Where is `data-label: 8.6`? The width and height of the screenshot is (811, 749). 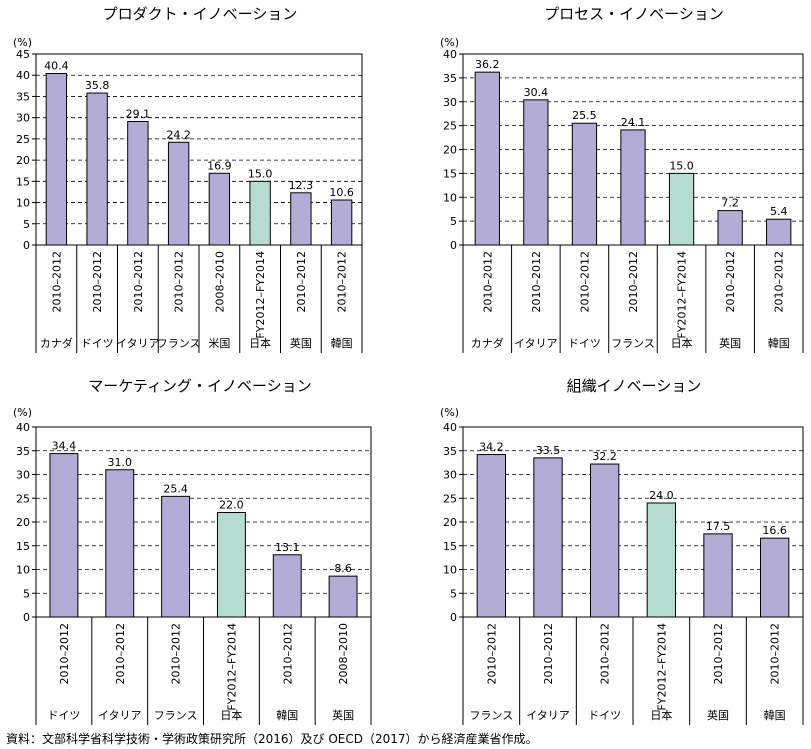
data-label: 8.6 is located at coordinates (343, 568).